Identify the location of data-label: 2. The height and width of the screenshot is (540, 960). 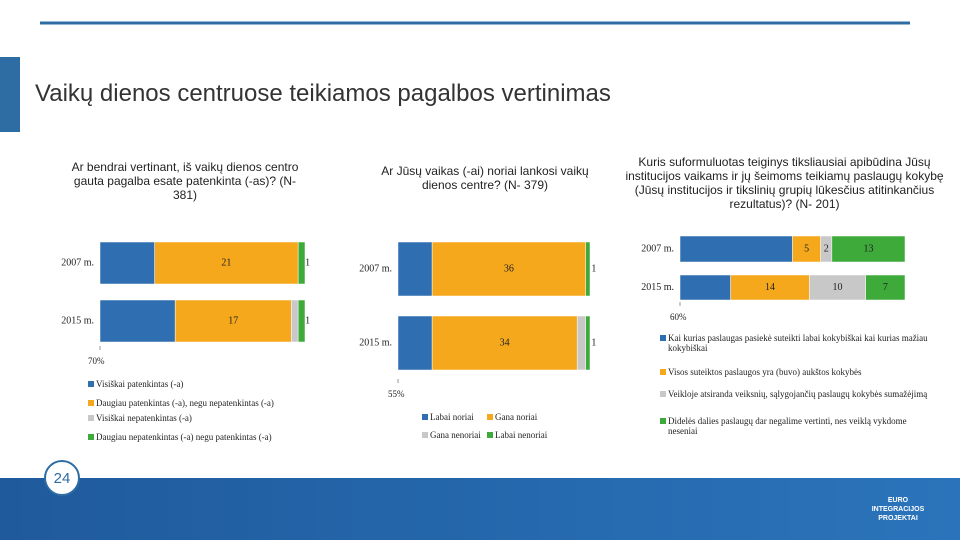
(826, 248).